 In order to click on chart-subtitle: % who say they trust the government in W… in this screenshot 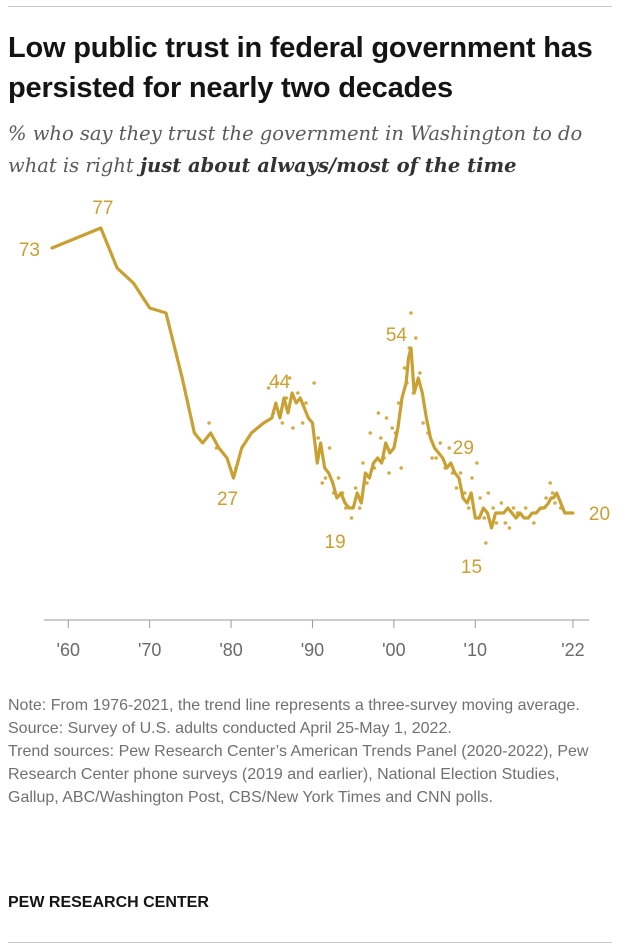, I will do `click(313, 150)`.